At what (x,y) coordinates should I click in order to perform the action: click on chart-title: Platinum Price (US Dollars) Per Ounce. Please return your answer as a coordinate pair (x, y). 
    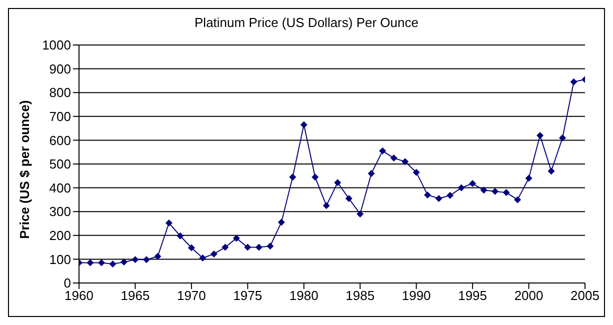
    Looking at the image, I should click on (307, 22).